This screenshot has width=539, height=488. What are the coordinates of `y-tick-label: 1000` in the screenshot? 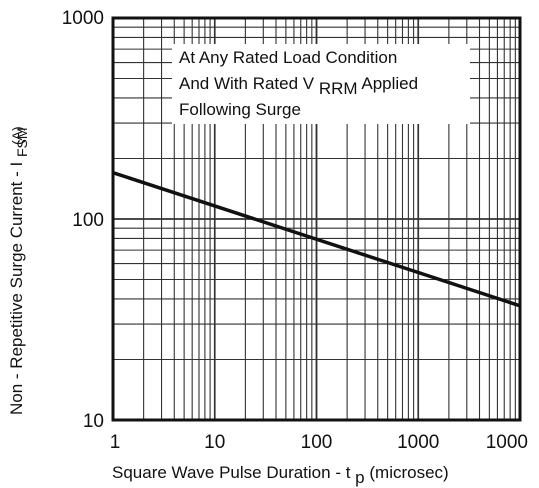 It's located at (83, 18).